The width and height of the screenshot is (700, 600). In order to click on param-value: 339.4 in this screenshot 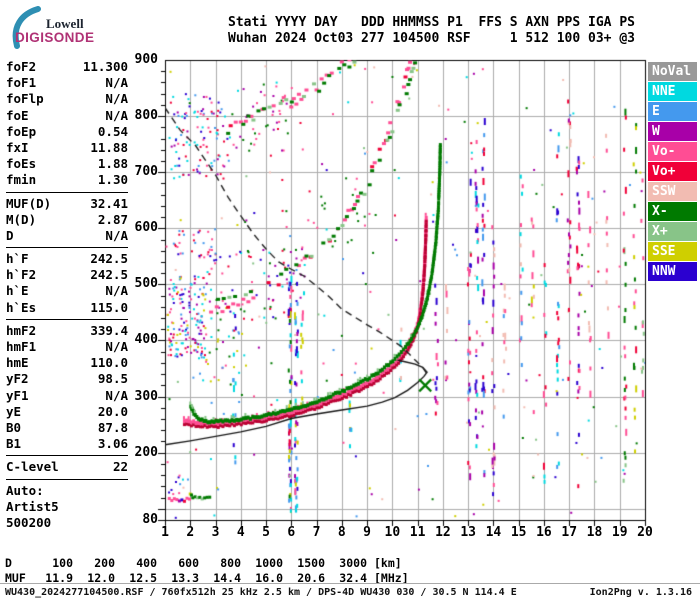, I will do `click(109, 330)`.